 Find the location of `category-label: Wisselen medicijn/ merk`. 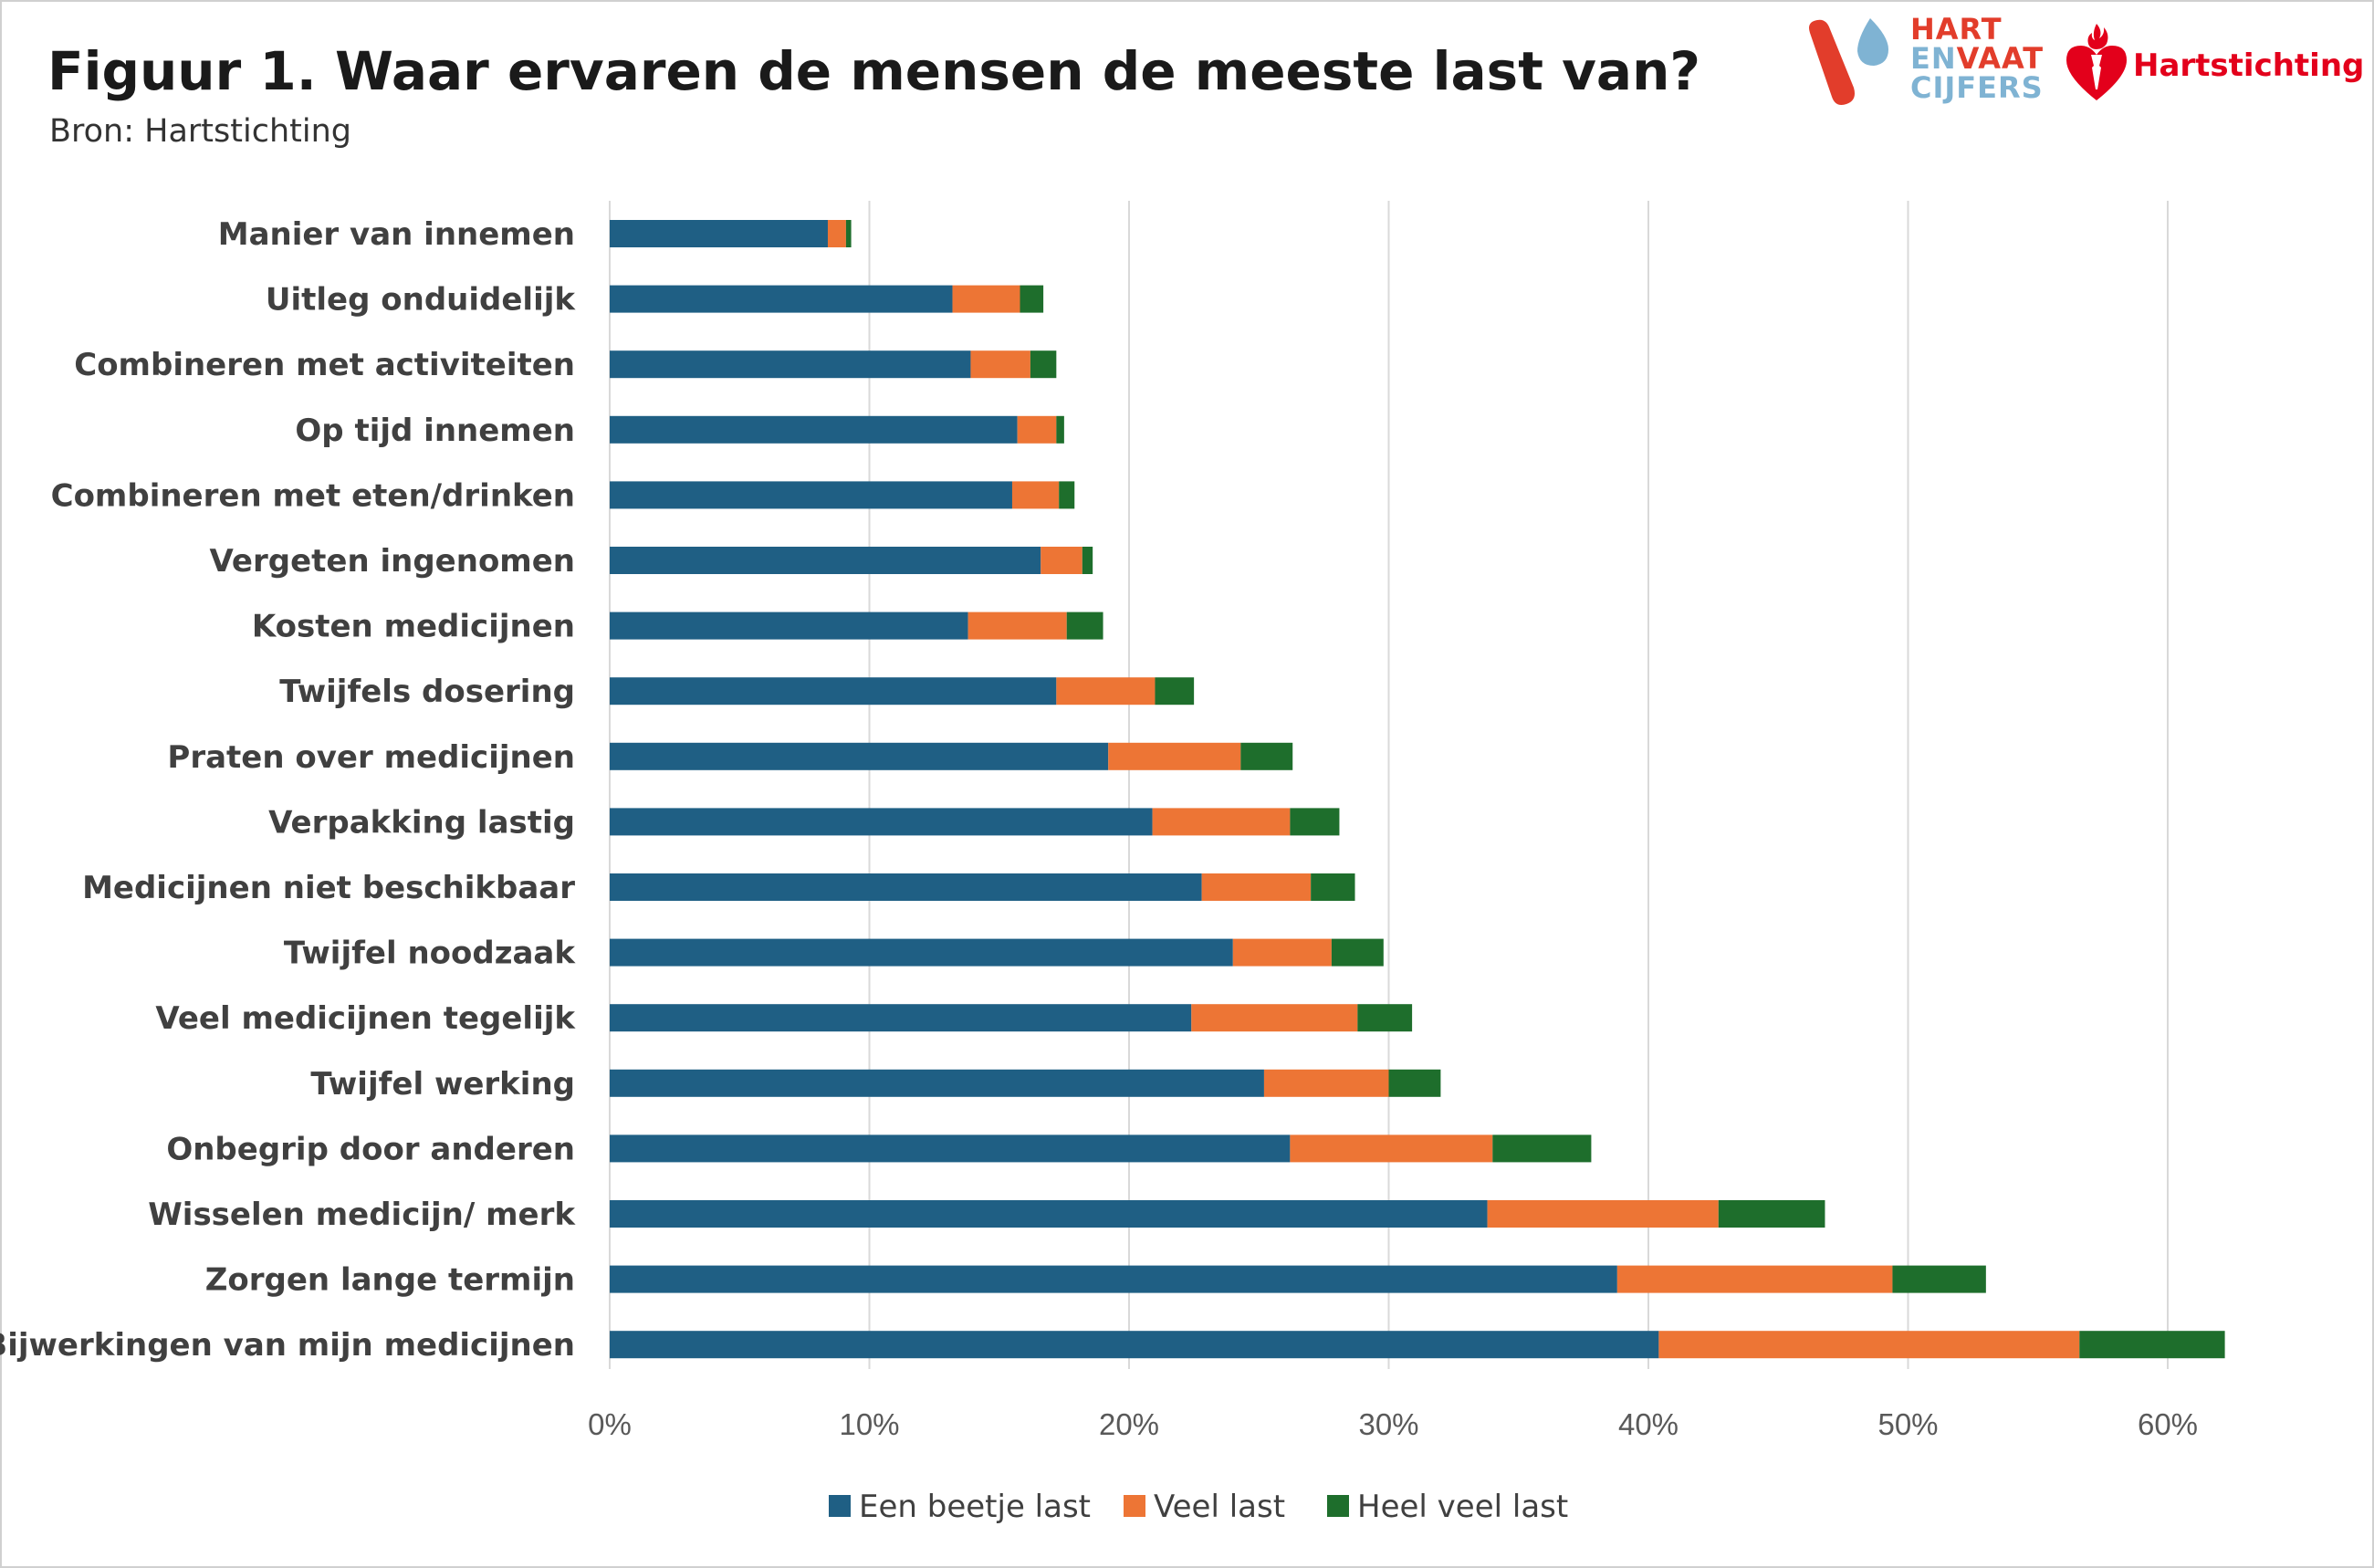

category-label: Wisselen medicijn/ merk is located at coordinates (362, 1215).